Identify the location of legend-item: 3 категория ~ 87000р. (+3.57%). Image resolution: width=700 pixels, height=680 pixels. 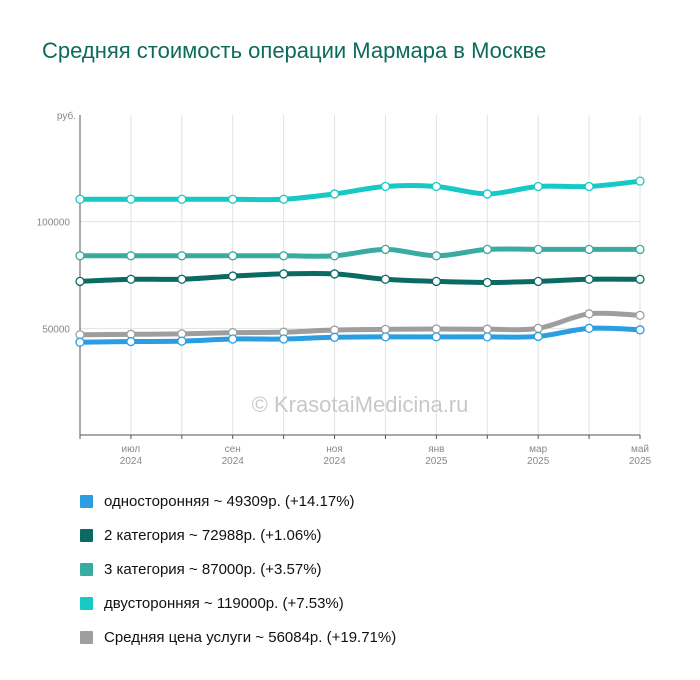
(238, 569).